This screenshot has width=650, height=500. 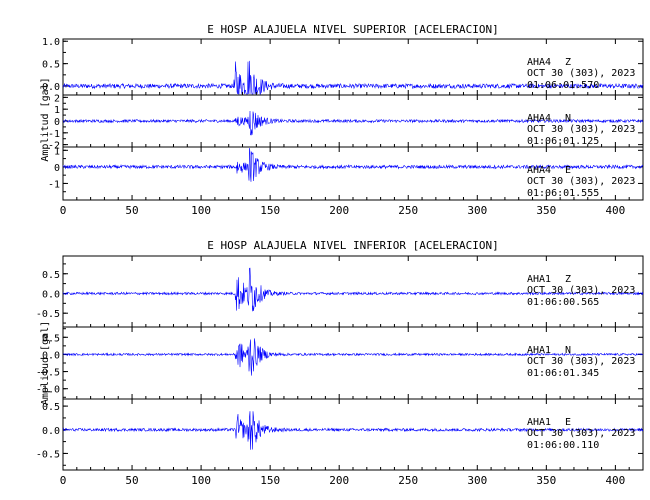 I want to click on record-time: 01:06:01.345, so click(x=563, y=373).